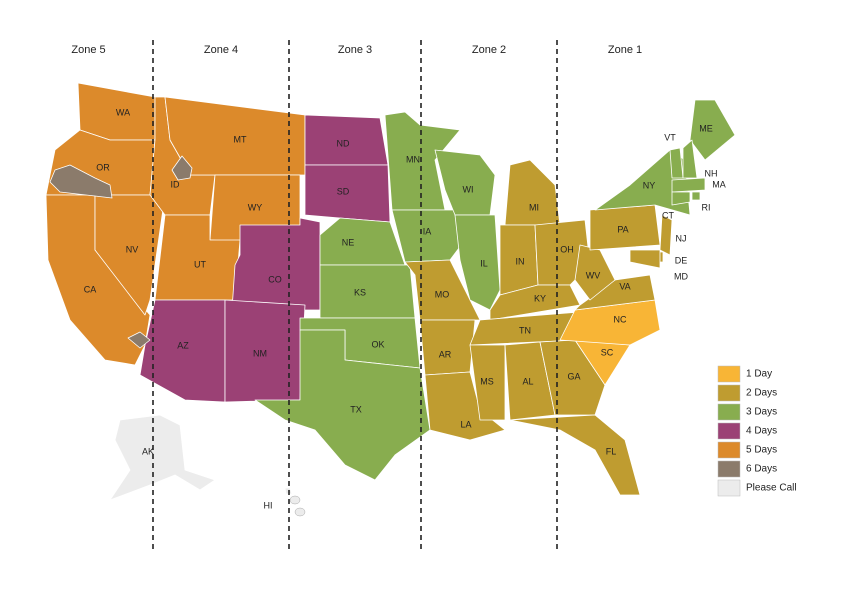  I want to click on state-label: SC, so click(607, 352).